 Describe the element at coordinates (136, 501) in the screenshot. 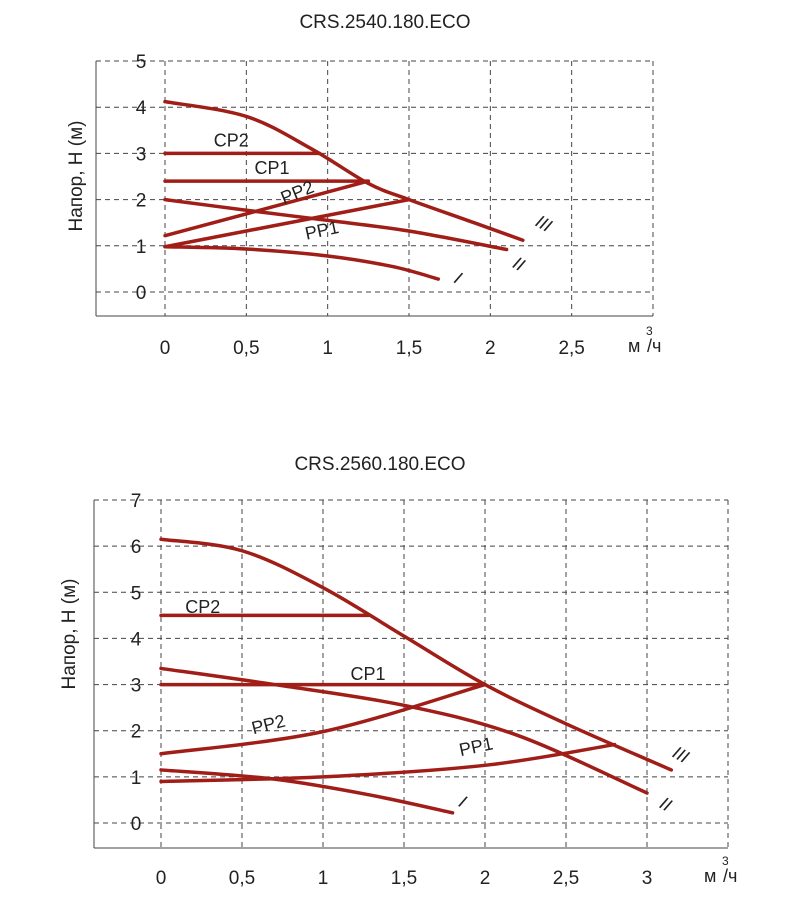

I see `y-tick-label: 7` at that location.